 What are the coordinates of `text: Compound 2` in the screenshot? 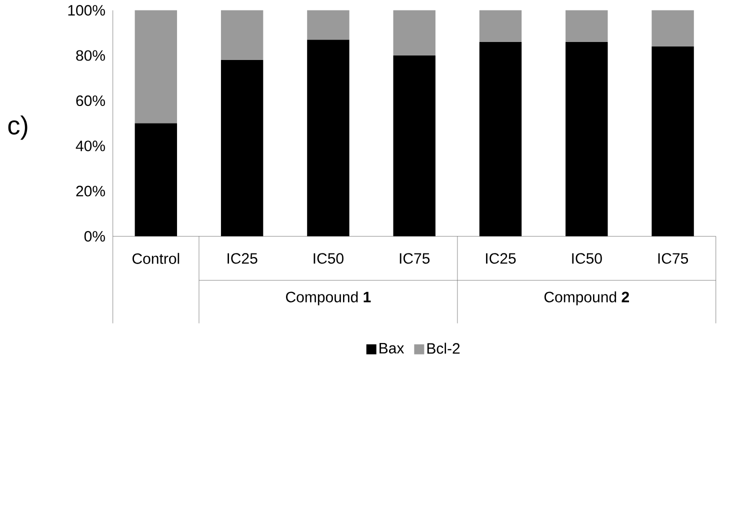 It's located at (586, 299).